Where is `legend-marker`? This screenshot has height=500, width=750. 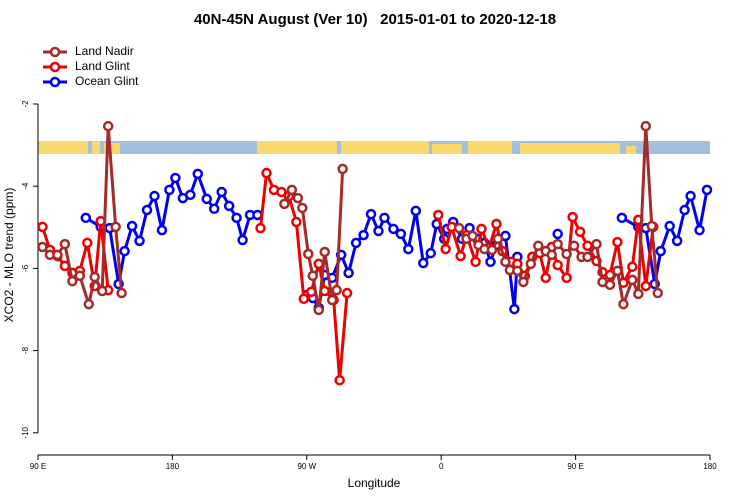 legend-marker is located at coordinates (55, 52).